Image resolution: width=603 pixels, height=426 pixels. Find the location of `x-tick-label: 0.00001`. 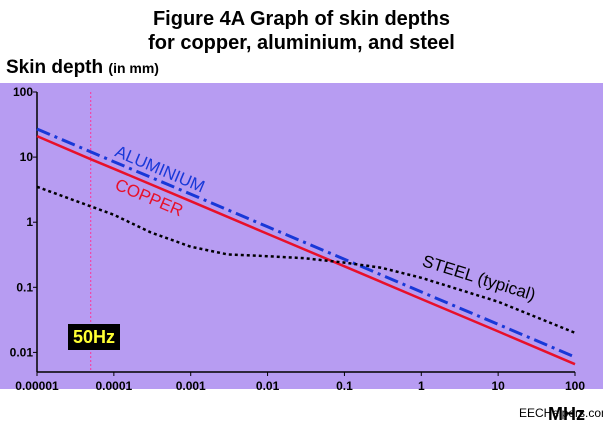

x-tick-label: 0.00001 is located at coordinates (37, 386).